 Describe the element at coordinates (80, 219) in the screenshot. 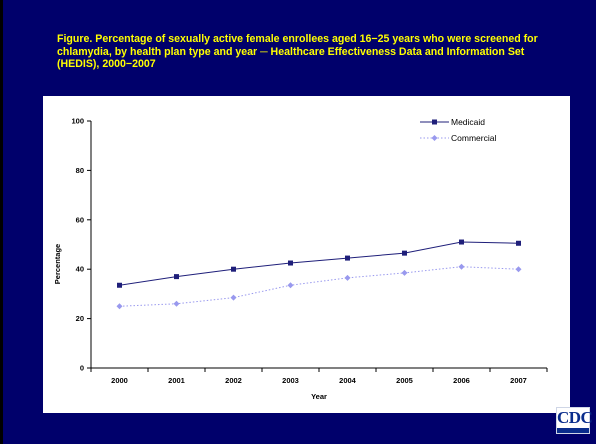

I see `y-tick-label: 60` at that location.